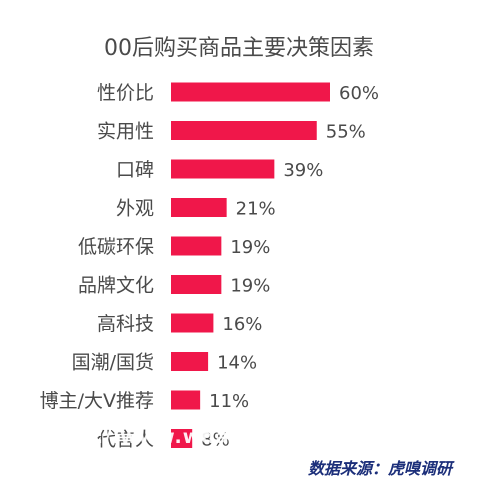 This screenshot has height=481, width=478. Describe the element at coordinates (256, 209) in the screenshot. I see `value-label: 21%` at that location.